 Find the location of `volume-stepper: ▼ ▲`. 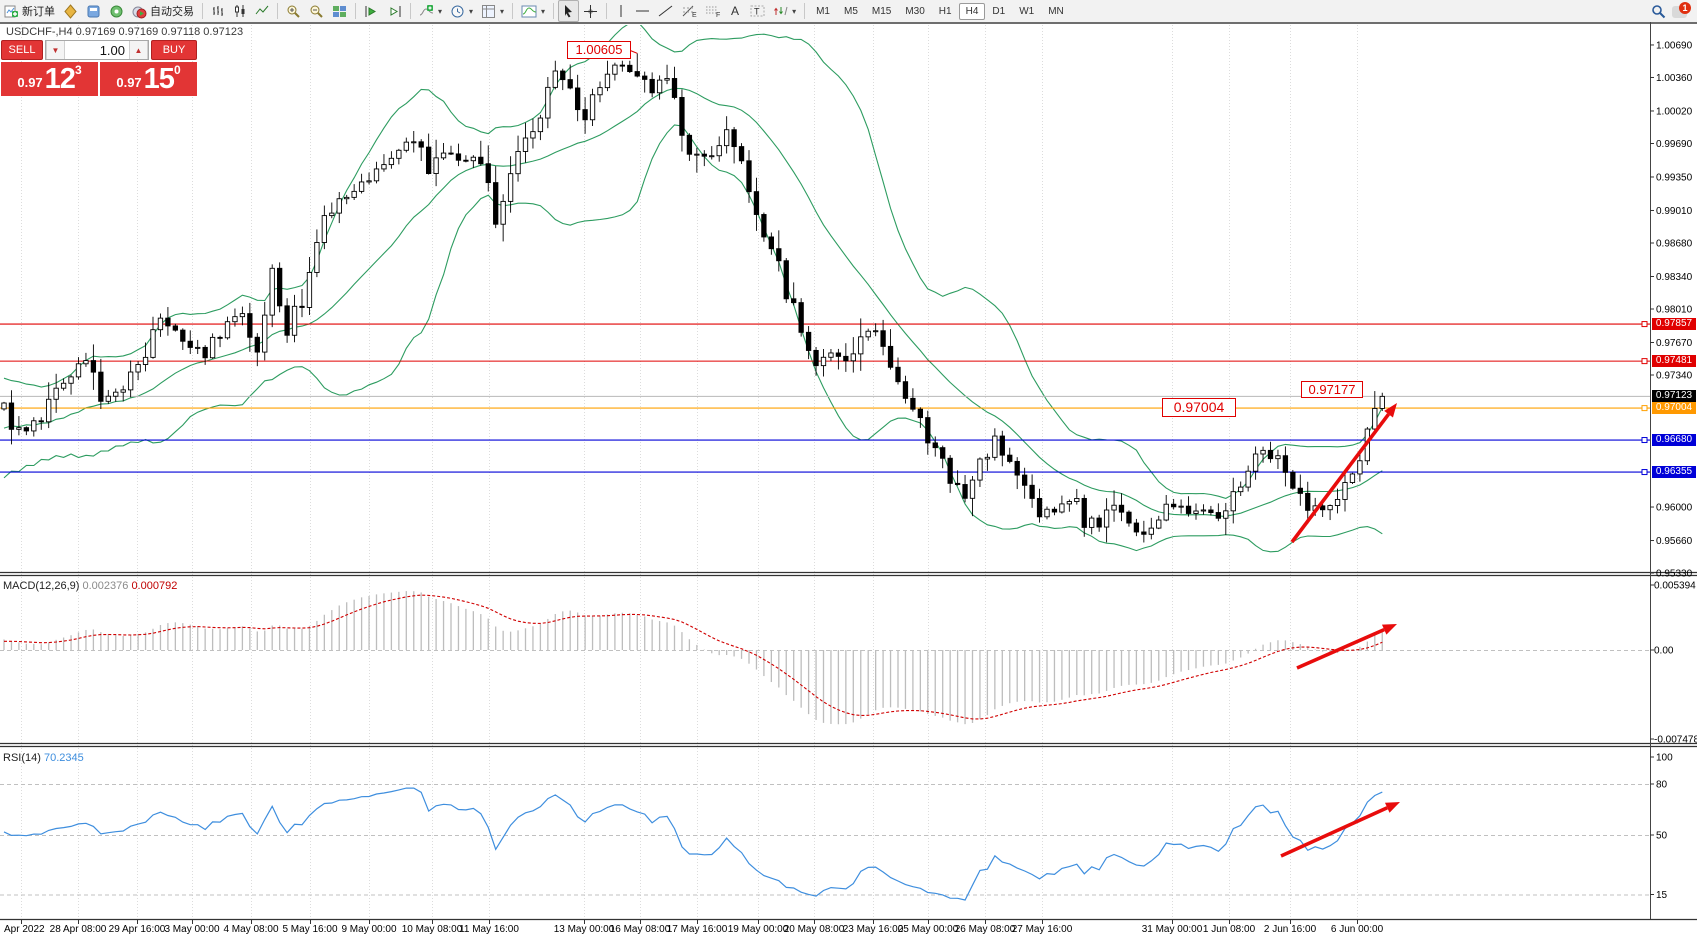

volume-stepper: ▼ ▲ is located at coordinates (97, 50).